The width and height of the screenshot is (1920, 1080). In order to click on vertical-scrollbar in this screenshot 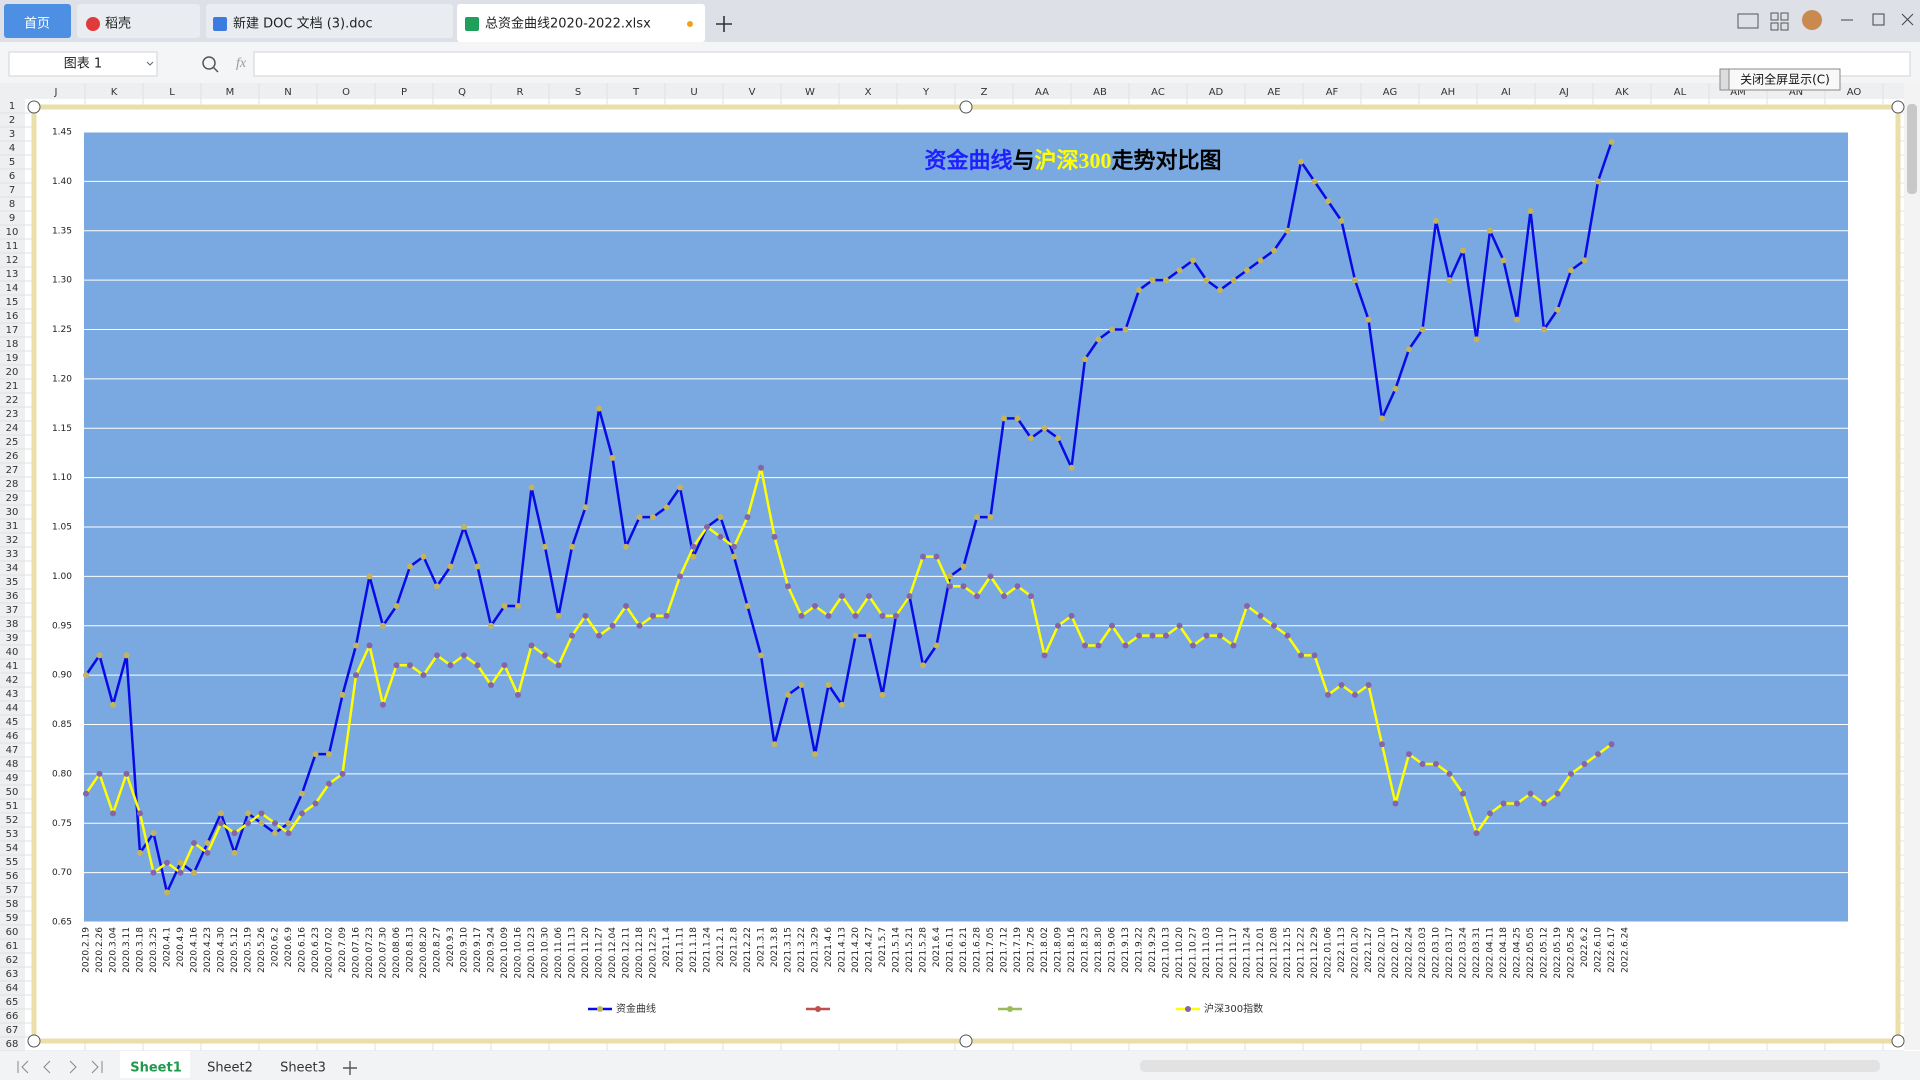, I will do `click(1912, 566)`.